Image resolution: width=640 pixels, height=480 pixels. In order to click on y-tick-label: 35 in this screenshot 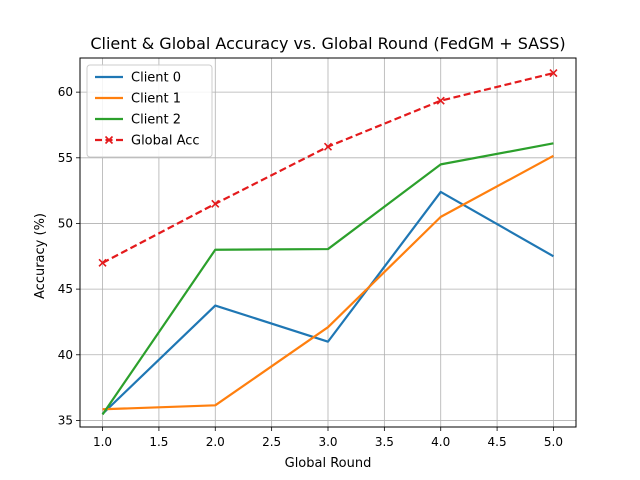, I will do `click(65, 420)`.